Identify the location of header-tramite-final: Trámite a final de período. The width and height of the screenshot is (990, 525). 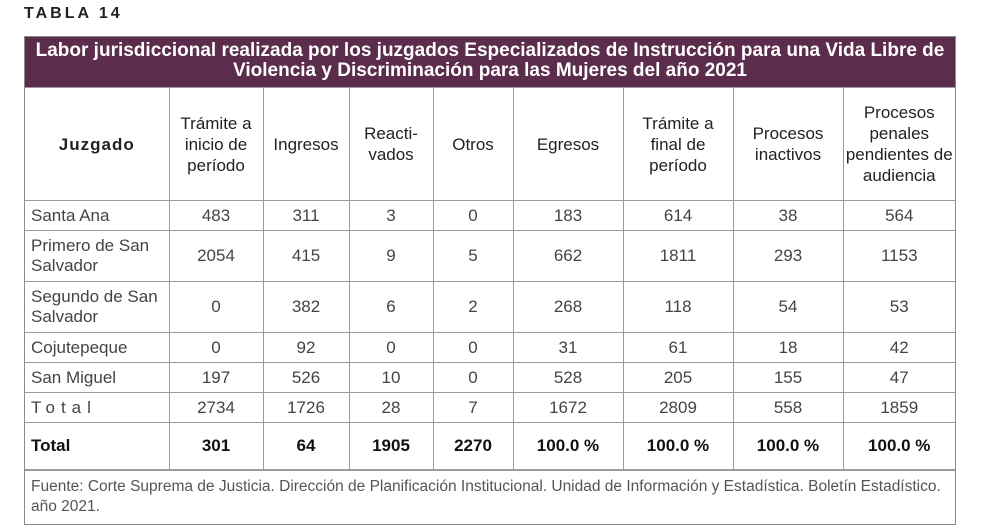
(678, 144).